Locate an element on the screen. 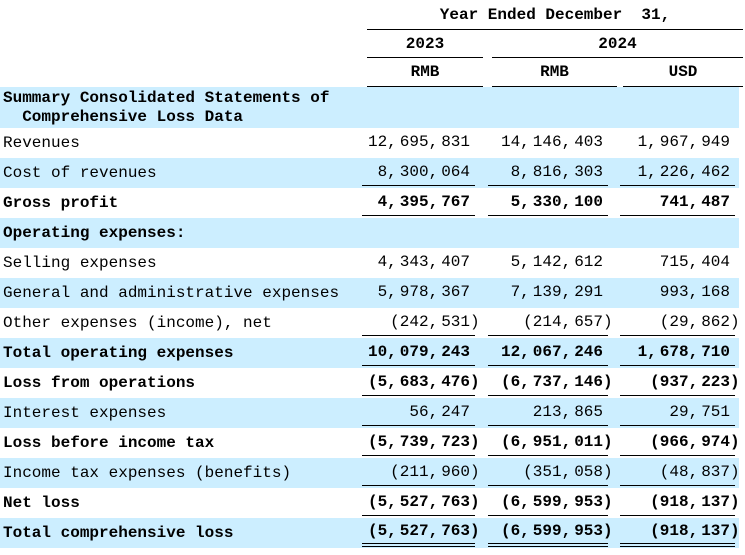 This screenshot has height=555, width=745. table-row-operating-expenses-header: Operating expenses: is located at coordinates (369, 233).